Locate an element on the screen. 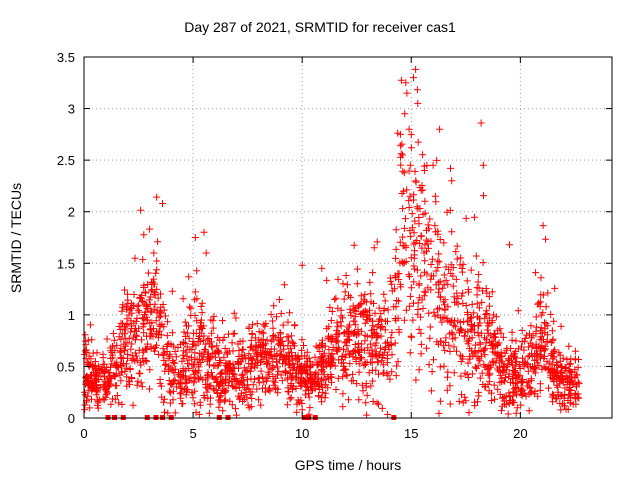  data-point-1976 is located at coordinates (554, 382).